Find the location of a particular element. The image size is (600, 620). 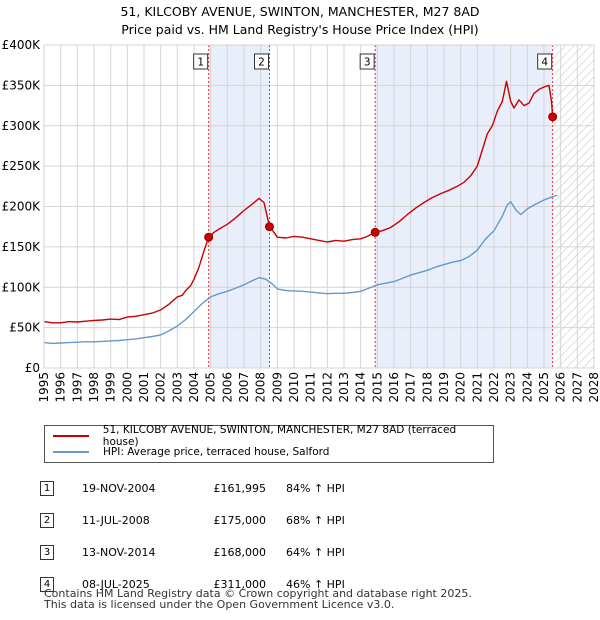

table-row: 2 11-JUL-2008 £175,000 68% ↑ HPI is located at coordinates (192, 520).